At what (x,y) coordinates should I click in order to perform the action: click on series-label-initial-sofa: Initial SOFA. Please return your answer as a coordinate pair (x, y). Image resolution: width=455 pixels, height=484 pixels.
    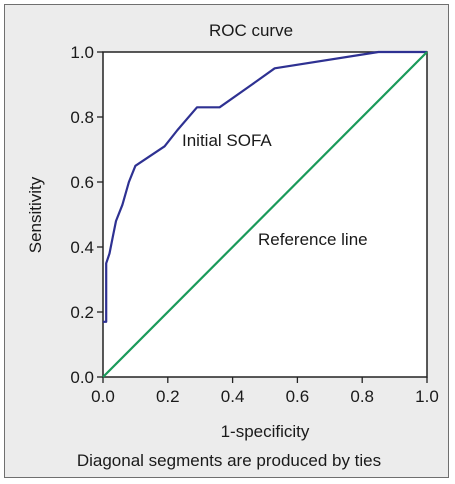
    Looking at the image, I should click on (227, 140).